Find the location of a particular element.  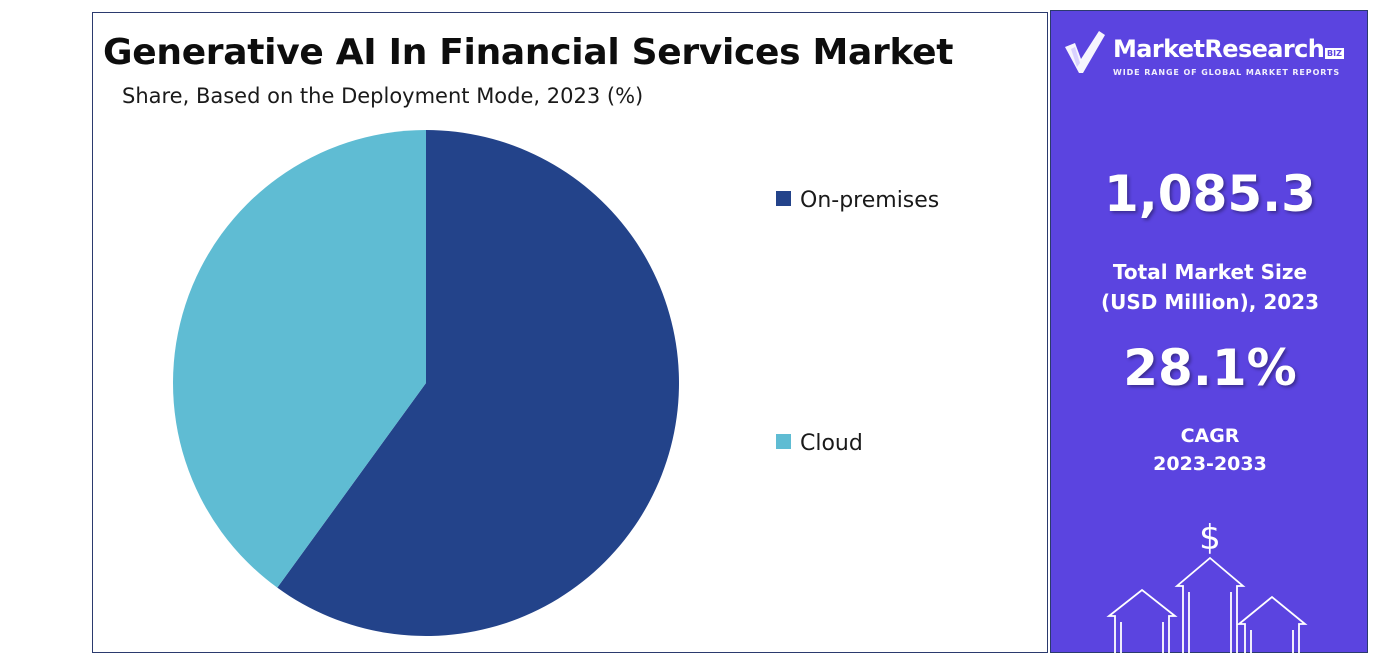

arrow-right-icon is located at coordinates (1272, 624).